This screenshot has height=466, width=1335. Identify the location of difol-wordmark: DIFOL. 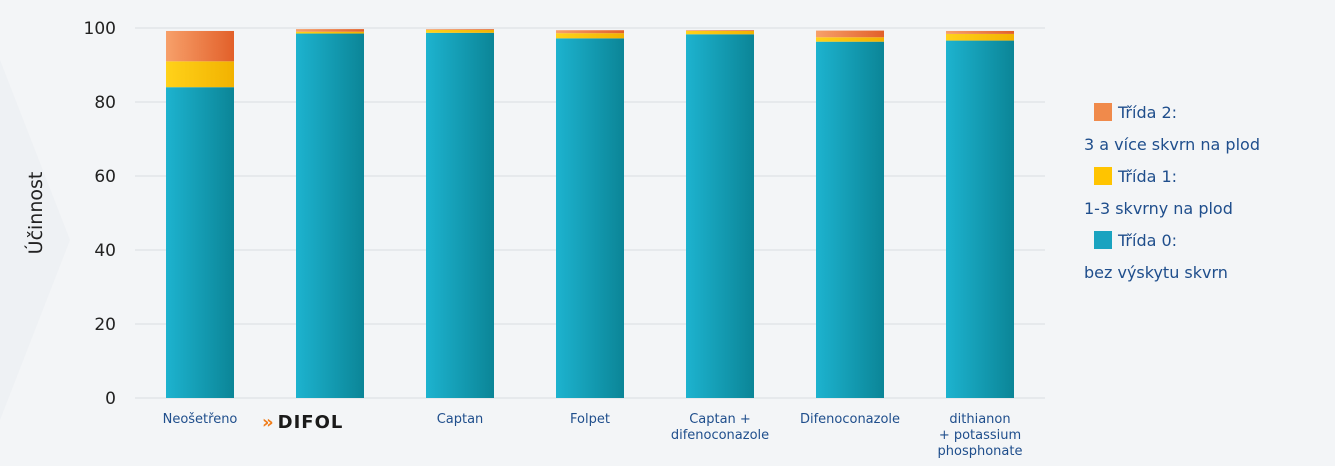
(310, 422).